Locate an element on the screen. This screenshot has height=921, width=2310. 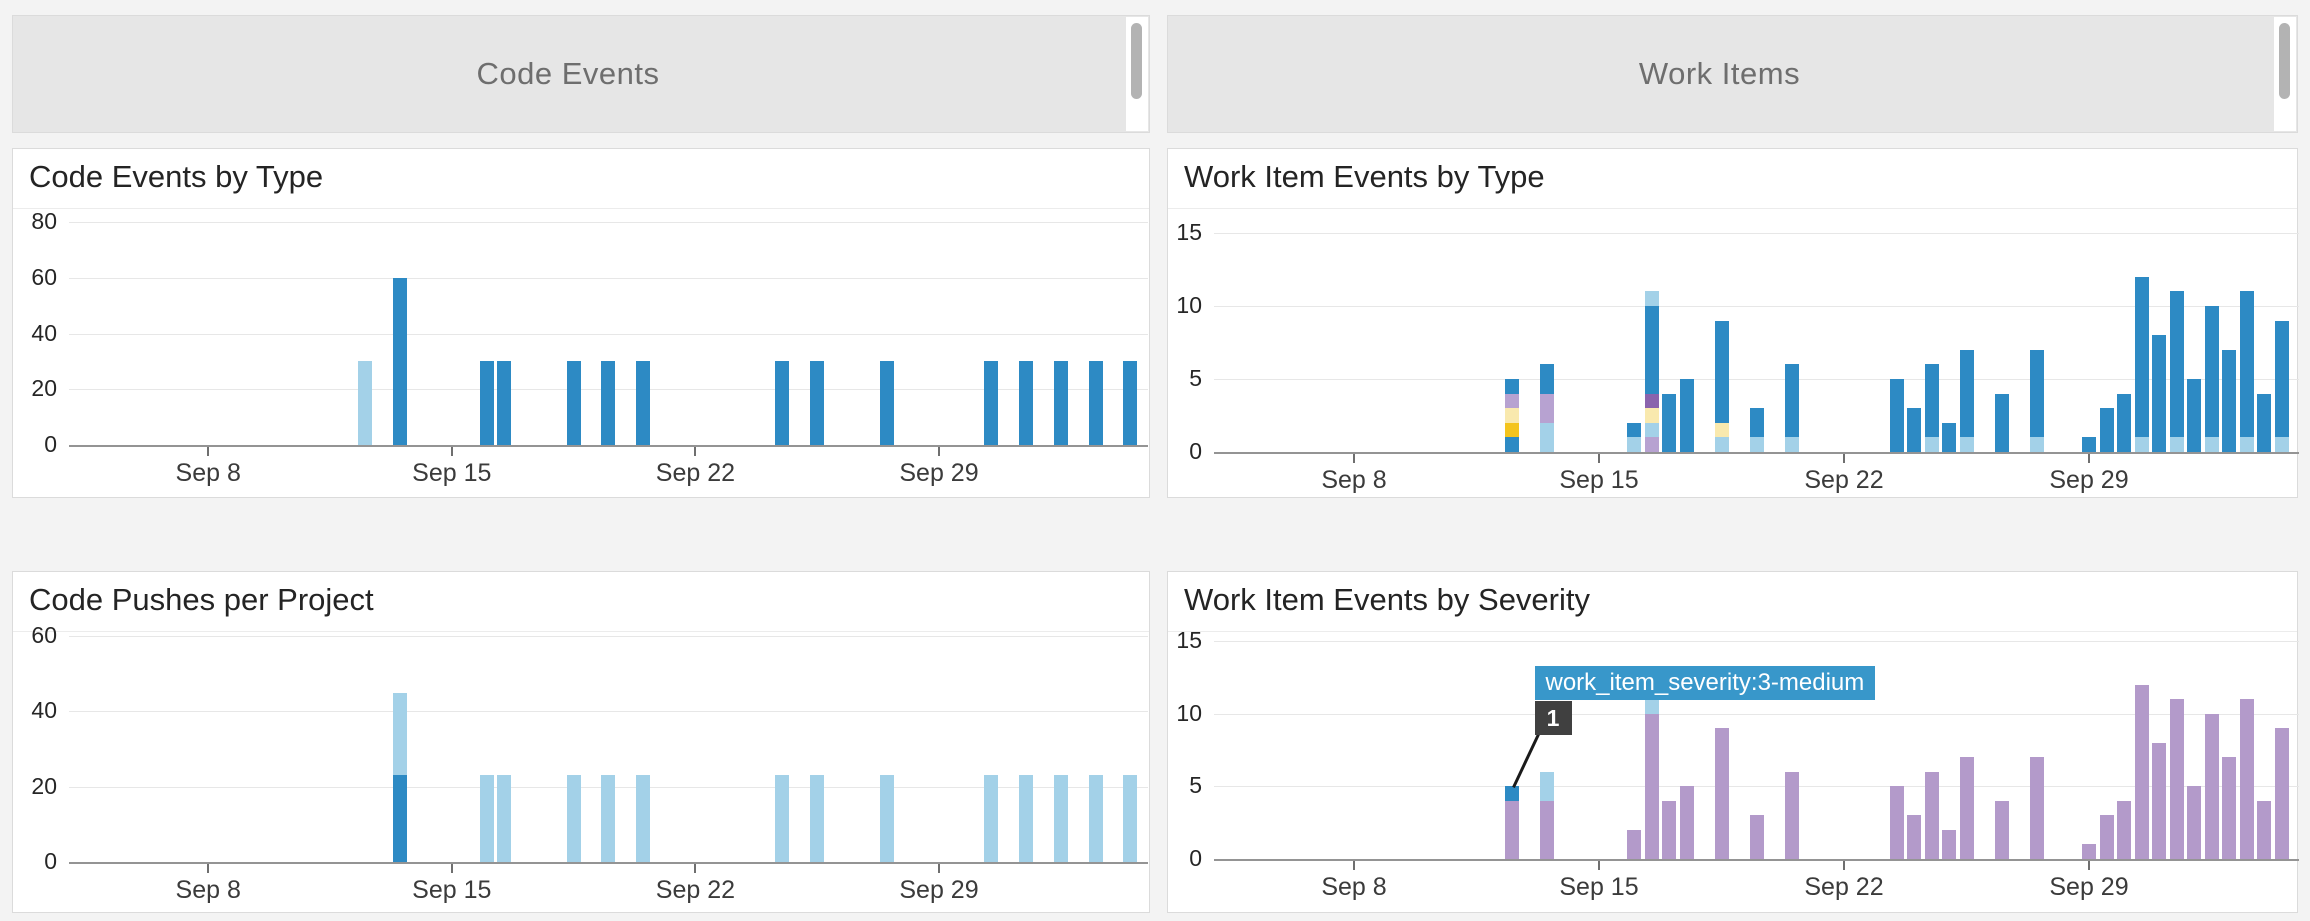
code-events-scrollbar-thumb is located at coordinates (1136, 61).